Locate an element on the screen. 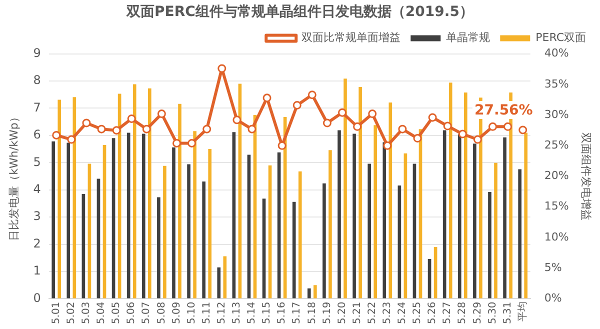 The width and height of the screenshot is (600, 329). x-tick-label: 5.27 is located at coordinates (448, 313).